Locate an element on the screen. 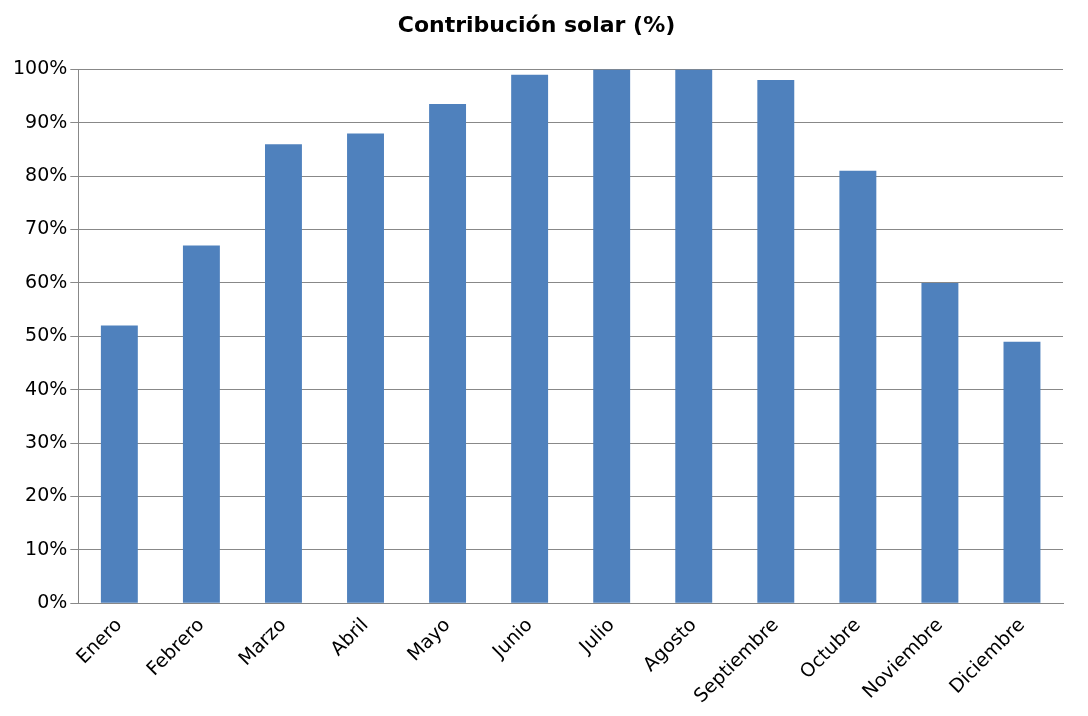 This screenshot has width=1088, height=716. y-tick-label: 100% is located at coordinates (40, 67).